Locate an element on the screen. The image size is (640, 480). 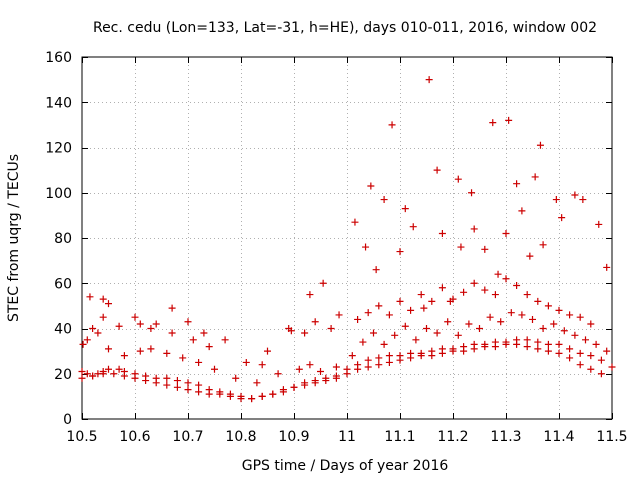
y-tick-label: 80 is located at coordinates (63, 239).